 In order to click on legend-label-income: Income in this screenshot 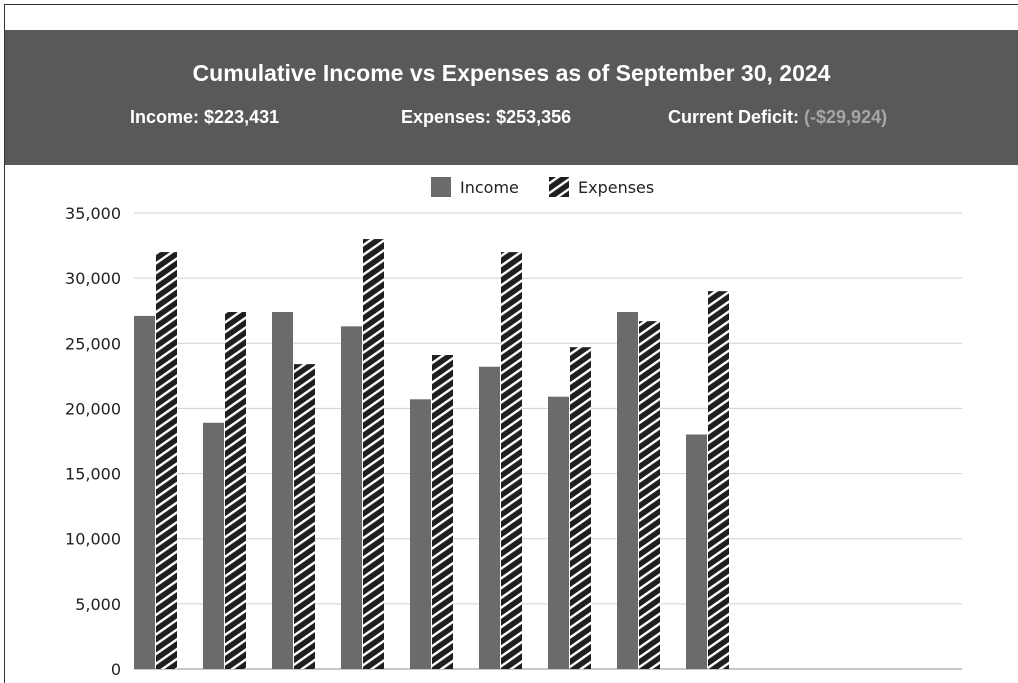, I will do `click(489, 187)`.